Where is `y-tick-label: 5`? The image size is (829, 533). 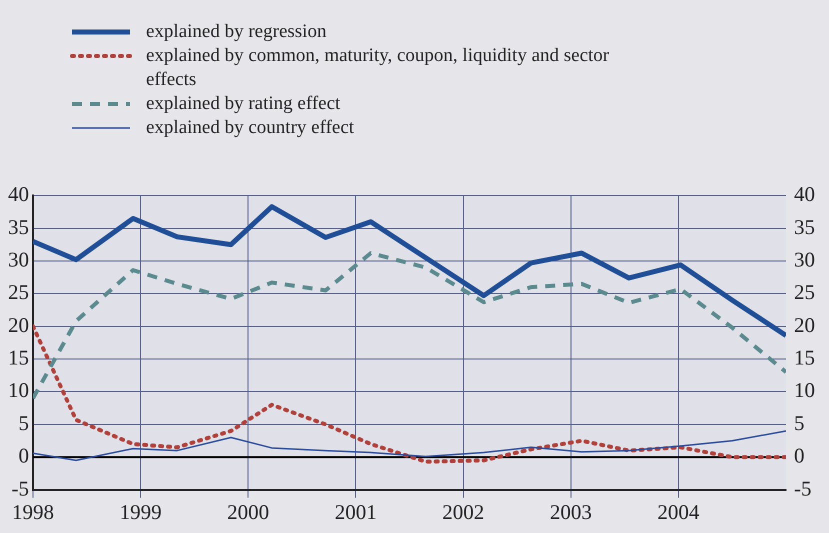 y-tick-label: 5 is located at coordinates (23, 422).